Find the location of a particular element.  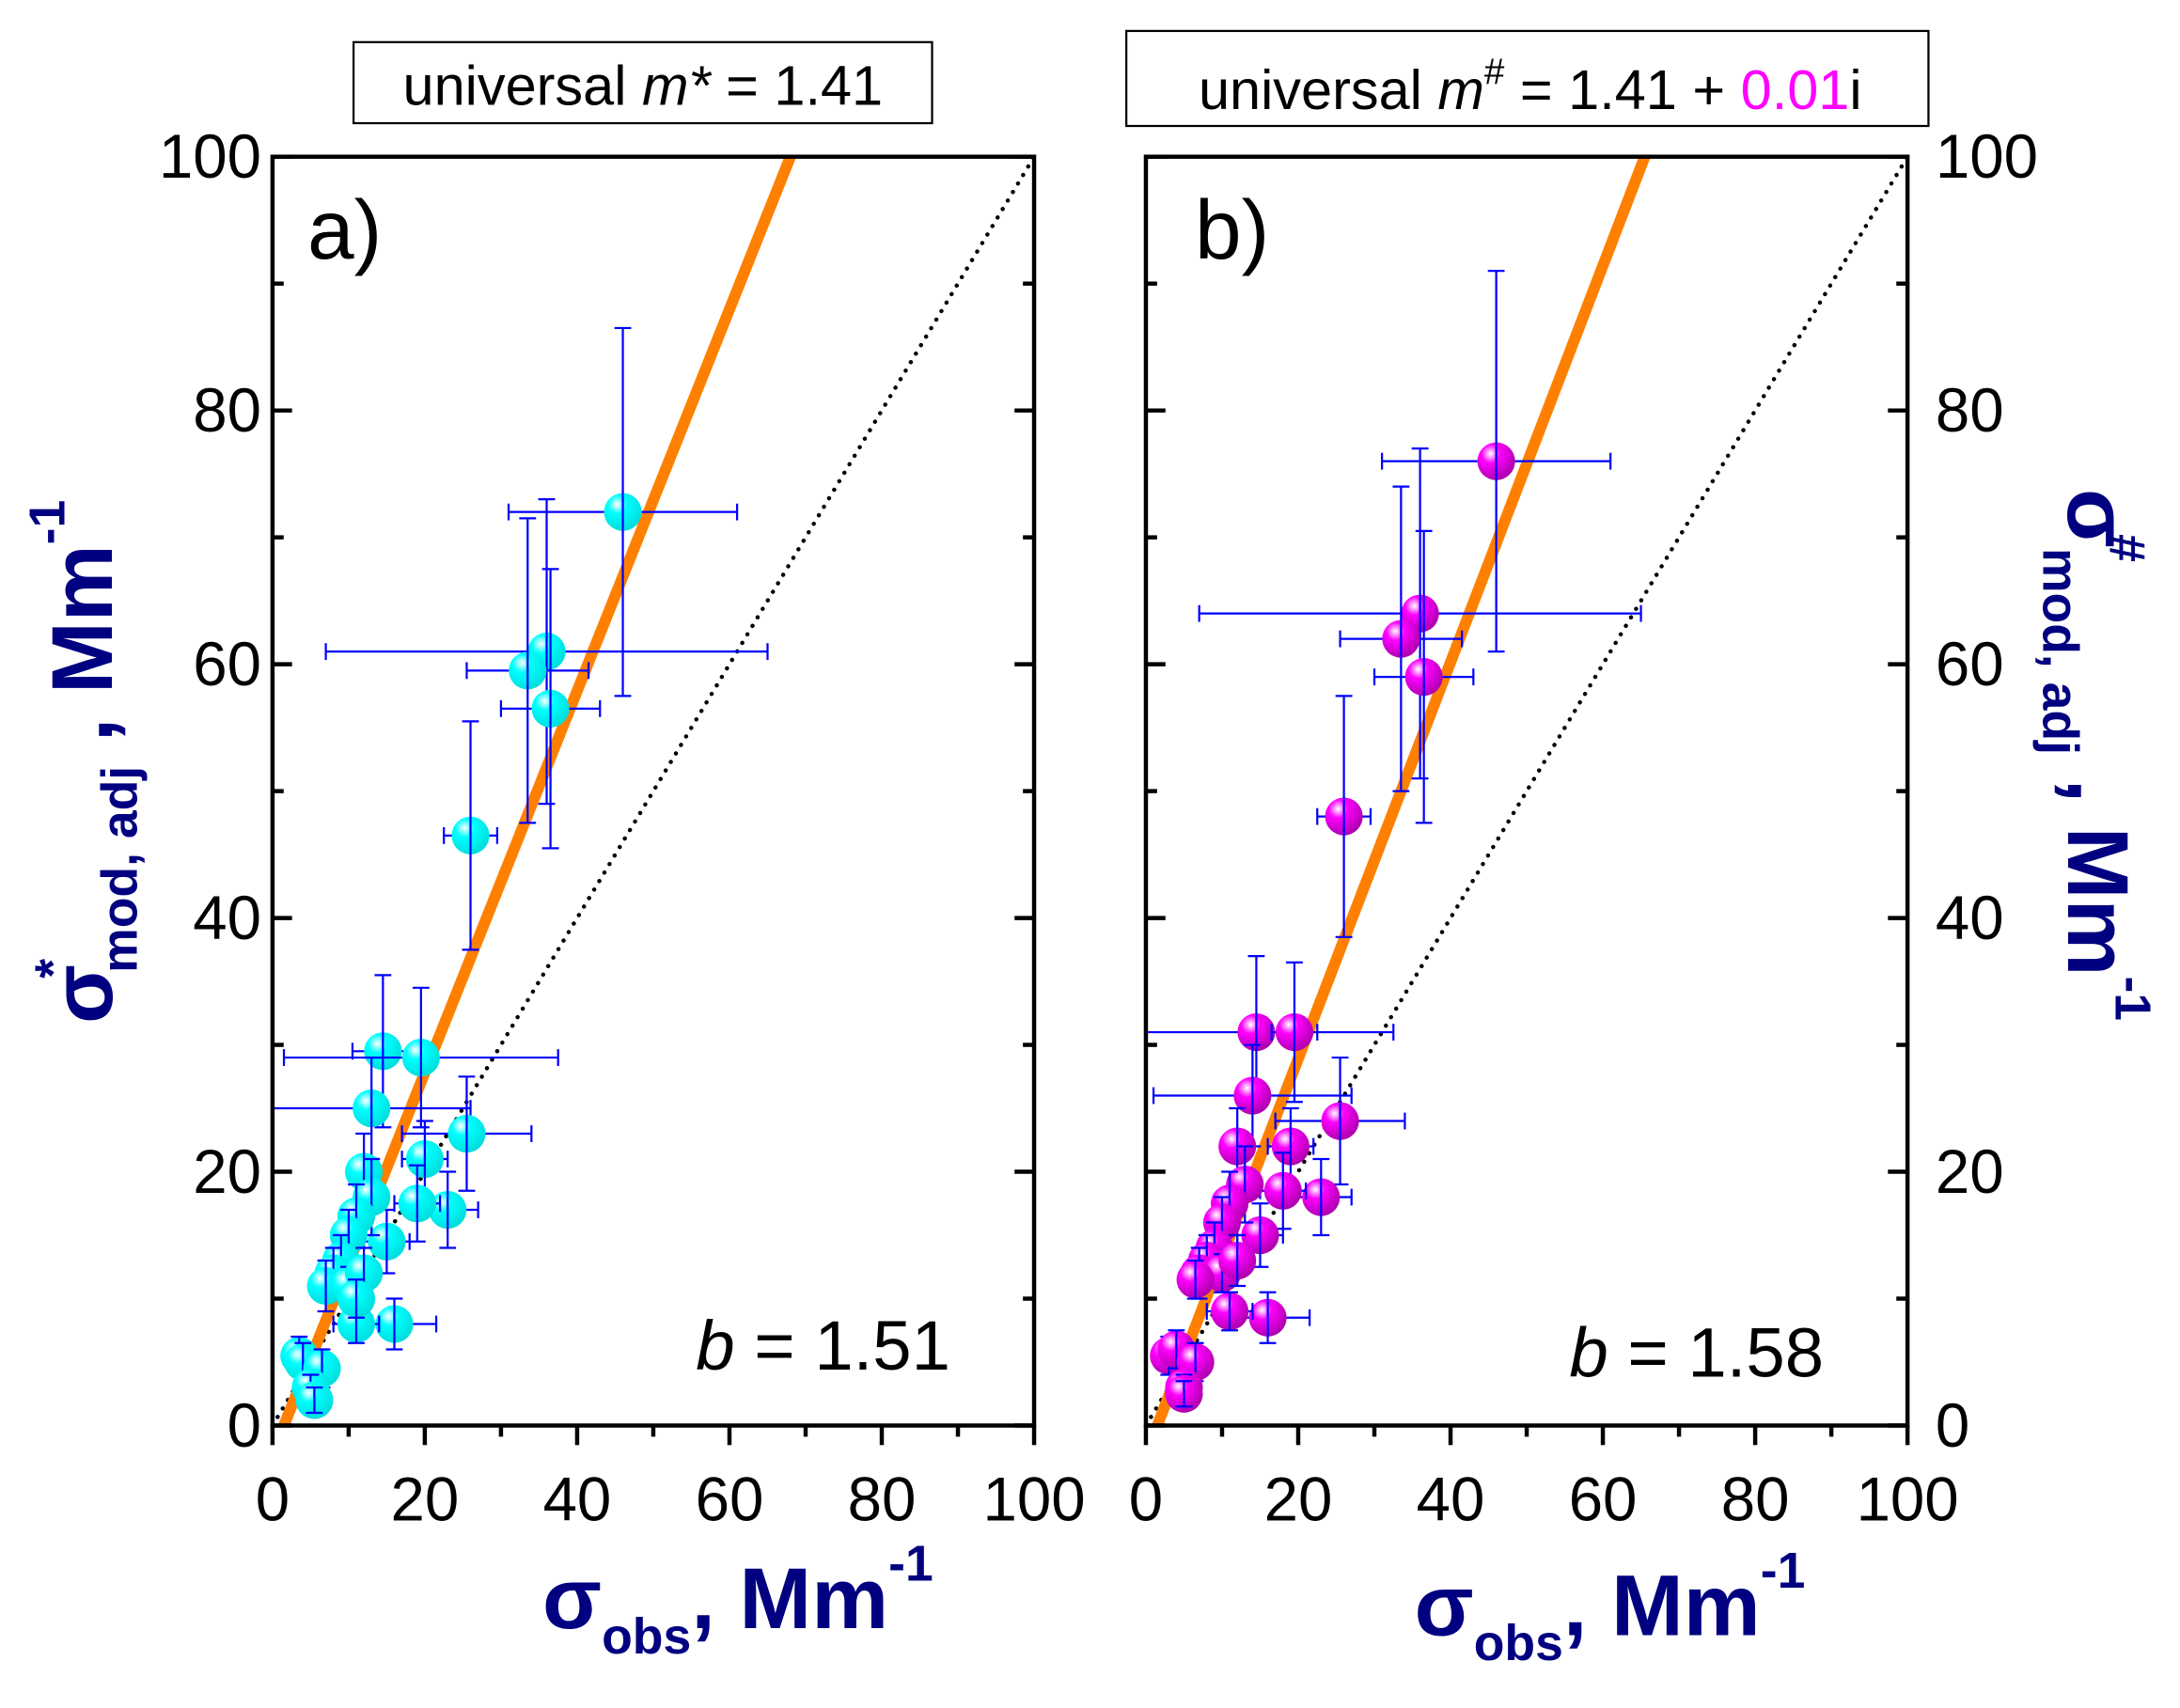

y-axis-title-a: σ* mod, adj , Mm-1 is located at coordinates (84, 762).